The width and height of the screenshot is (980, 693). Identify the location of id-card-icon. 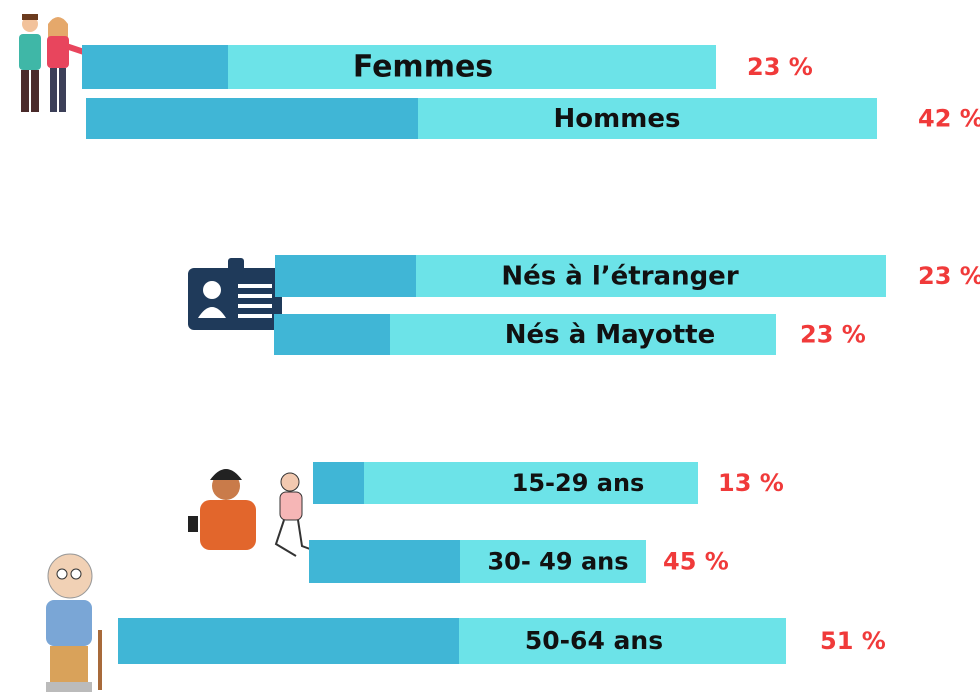
(235, 294).